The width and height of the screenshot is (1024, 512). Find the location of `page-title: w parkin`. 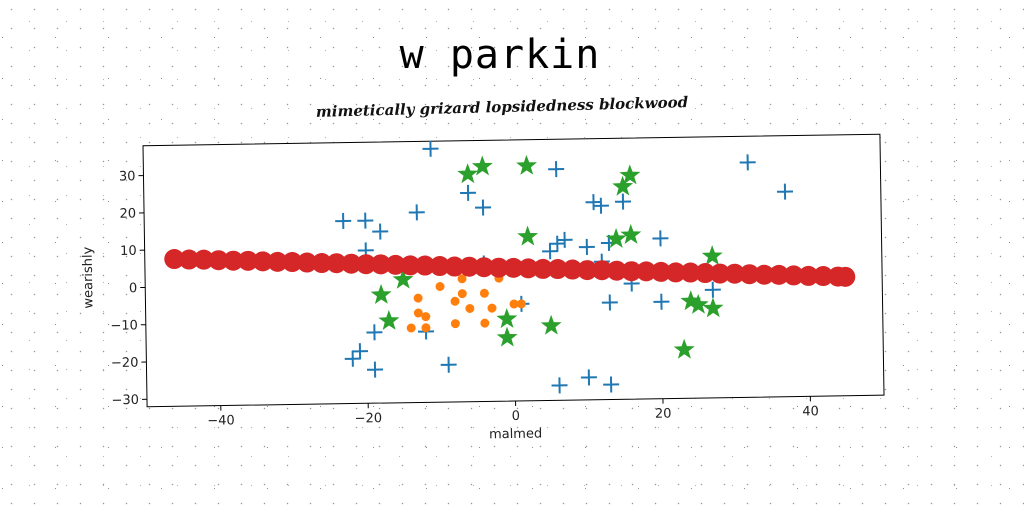

page-title: w parkin is located at coordinates (500, 55).